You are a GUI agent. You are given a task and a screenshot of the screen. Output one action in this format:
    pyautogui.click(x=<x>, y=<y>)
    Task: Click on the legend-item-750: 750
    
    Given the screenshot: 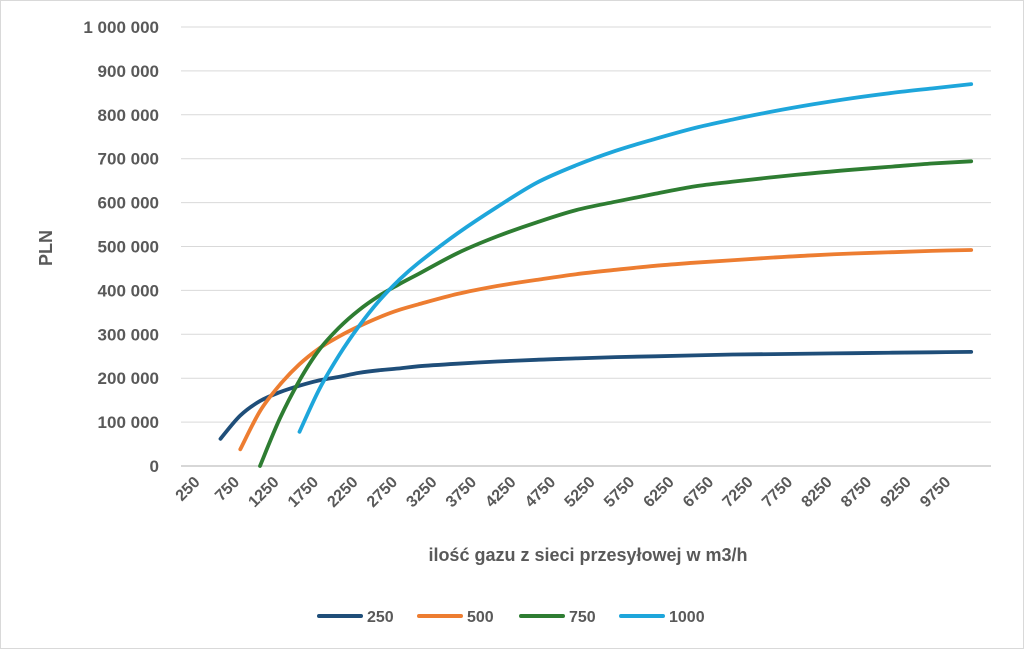 What is the action you would take?
    pyautogui.click(x=557, y=617)
    